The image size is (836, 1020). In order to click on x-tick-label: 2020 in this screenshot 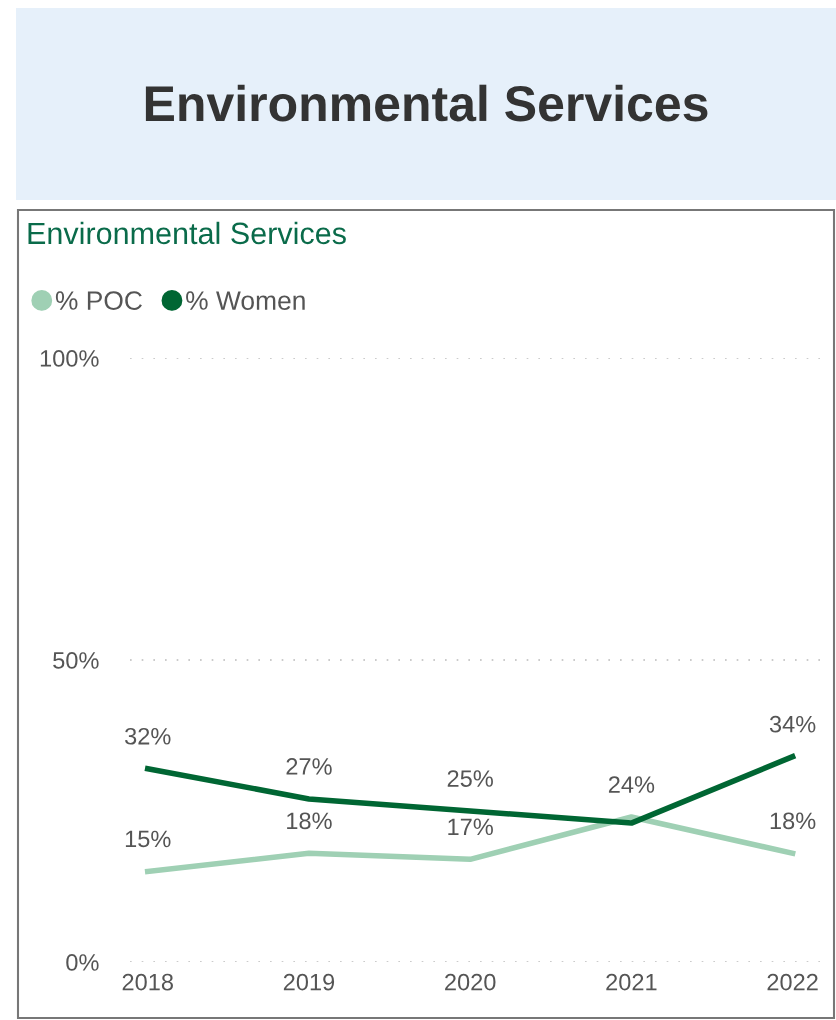, I will do `click(470, 982)`.